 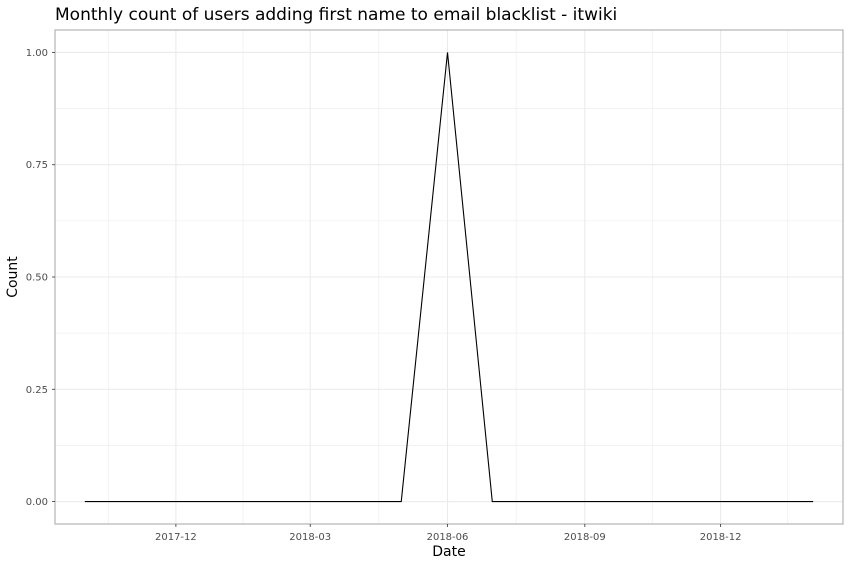 I want to click on y-tick-label: 0.75, so click(x=37, y=165).